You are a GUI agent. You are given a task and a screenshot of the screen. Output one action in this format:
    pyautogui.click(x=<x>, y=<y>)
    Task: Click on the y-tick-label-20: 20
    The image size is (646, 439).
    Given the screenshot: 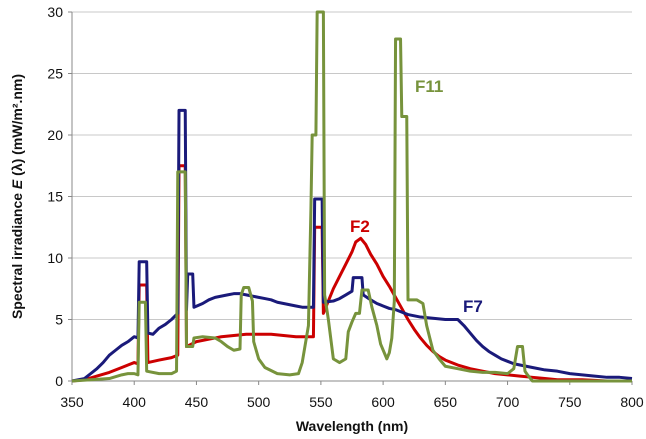 What is the action you would take?
    pyautogui.click(x=55, y=135)
    